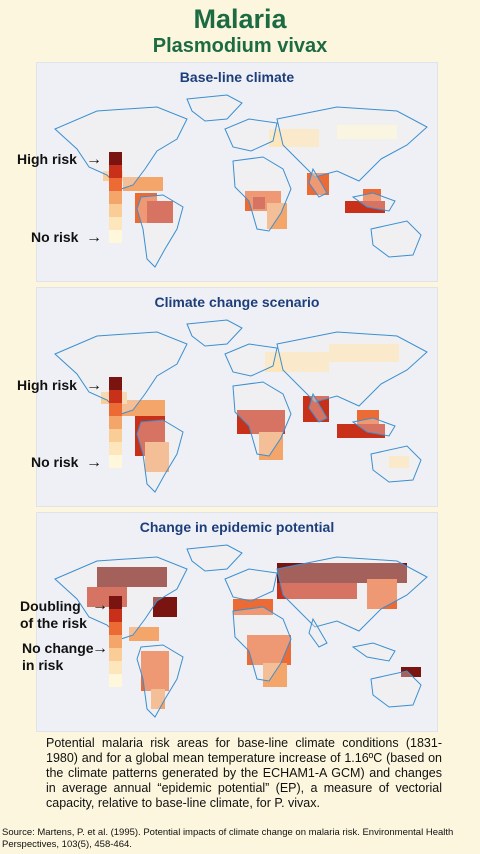 The width and height of the screenshot is (480, 854). What do you see at coordinates (240, 46) in the screenshot?
I see `map-subtitle: Plasmodium vivax` at bounding box center [240, 46].